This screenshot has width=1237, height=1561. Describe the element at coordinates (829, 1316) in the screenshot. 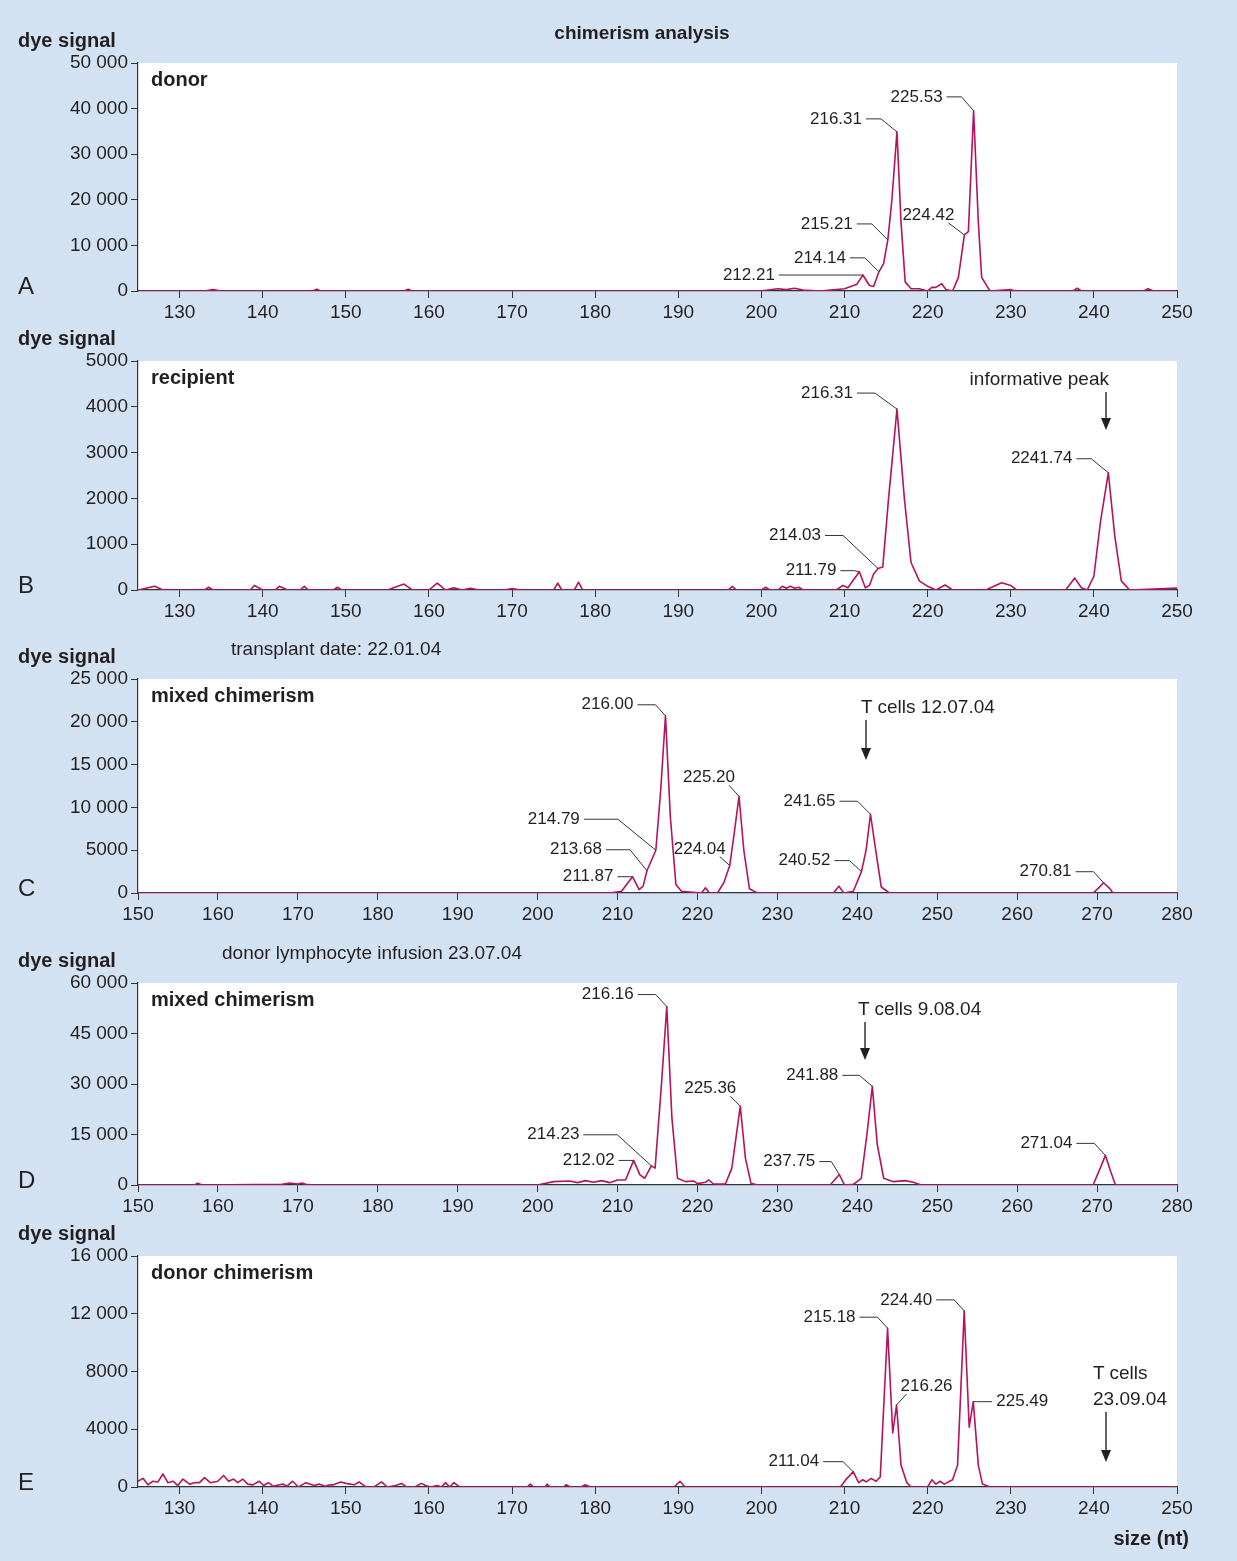

I see `annotation: 215.18` at that location.